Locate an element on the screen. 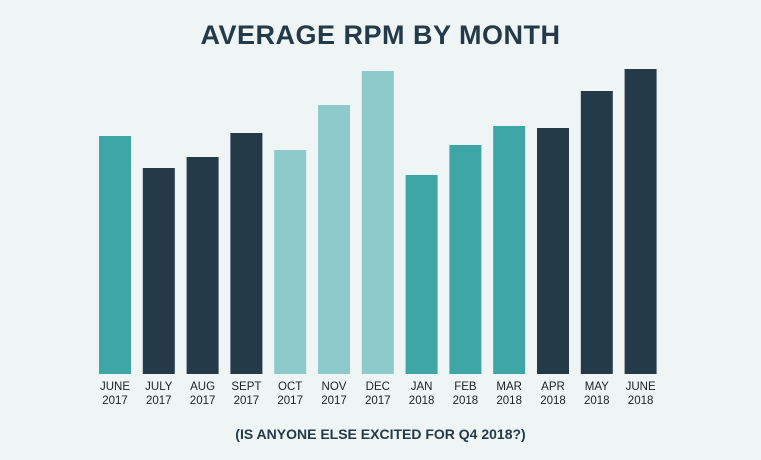 The height and width of the screenshot is (460, 761). x-tick-label: SEPT is located at coordinates (246, 387).